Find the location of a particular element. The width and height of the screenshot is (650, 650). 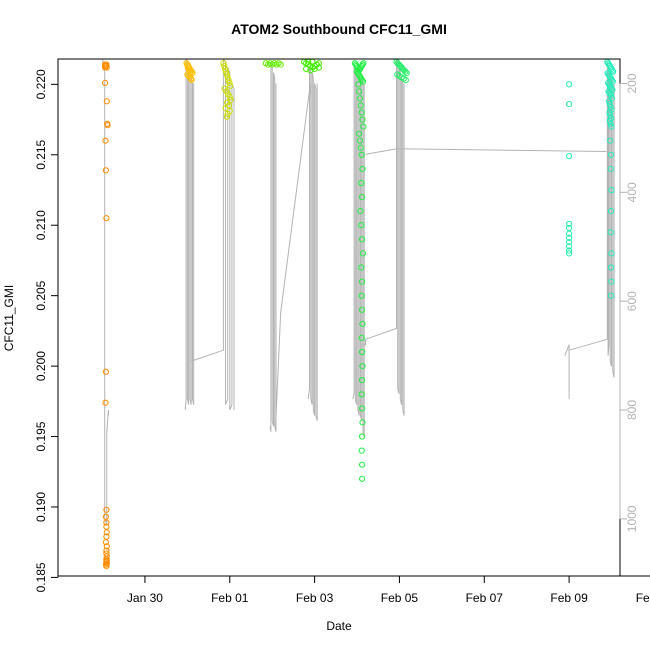

y-axis: 0.185 0.190 0.195 0.200 0.205 0.210 0.215 0.220 is located at coordinates (46, 330).